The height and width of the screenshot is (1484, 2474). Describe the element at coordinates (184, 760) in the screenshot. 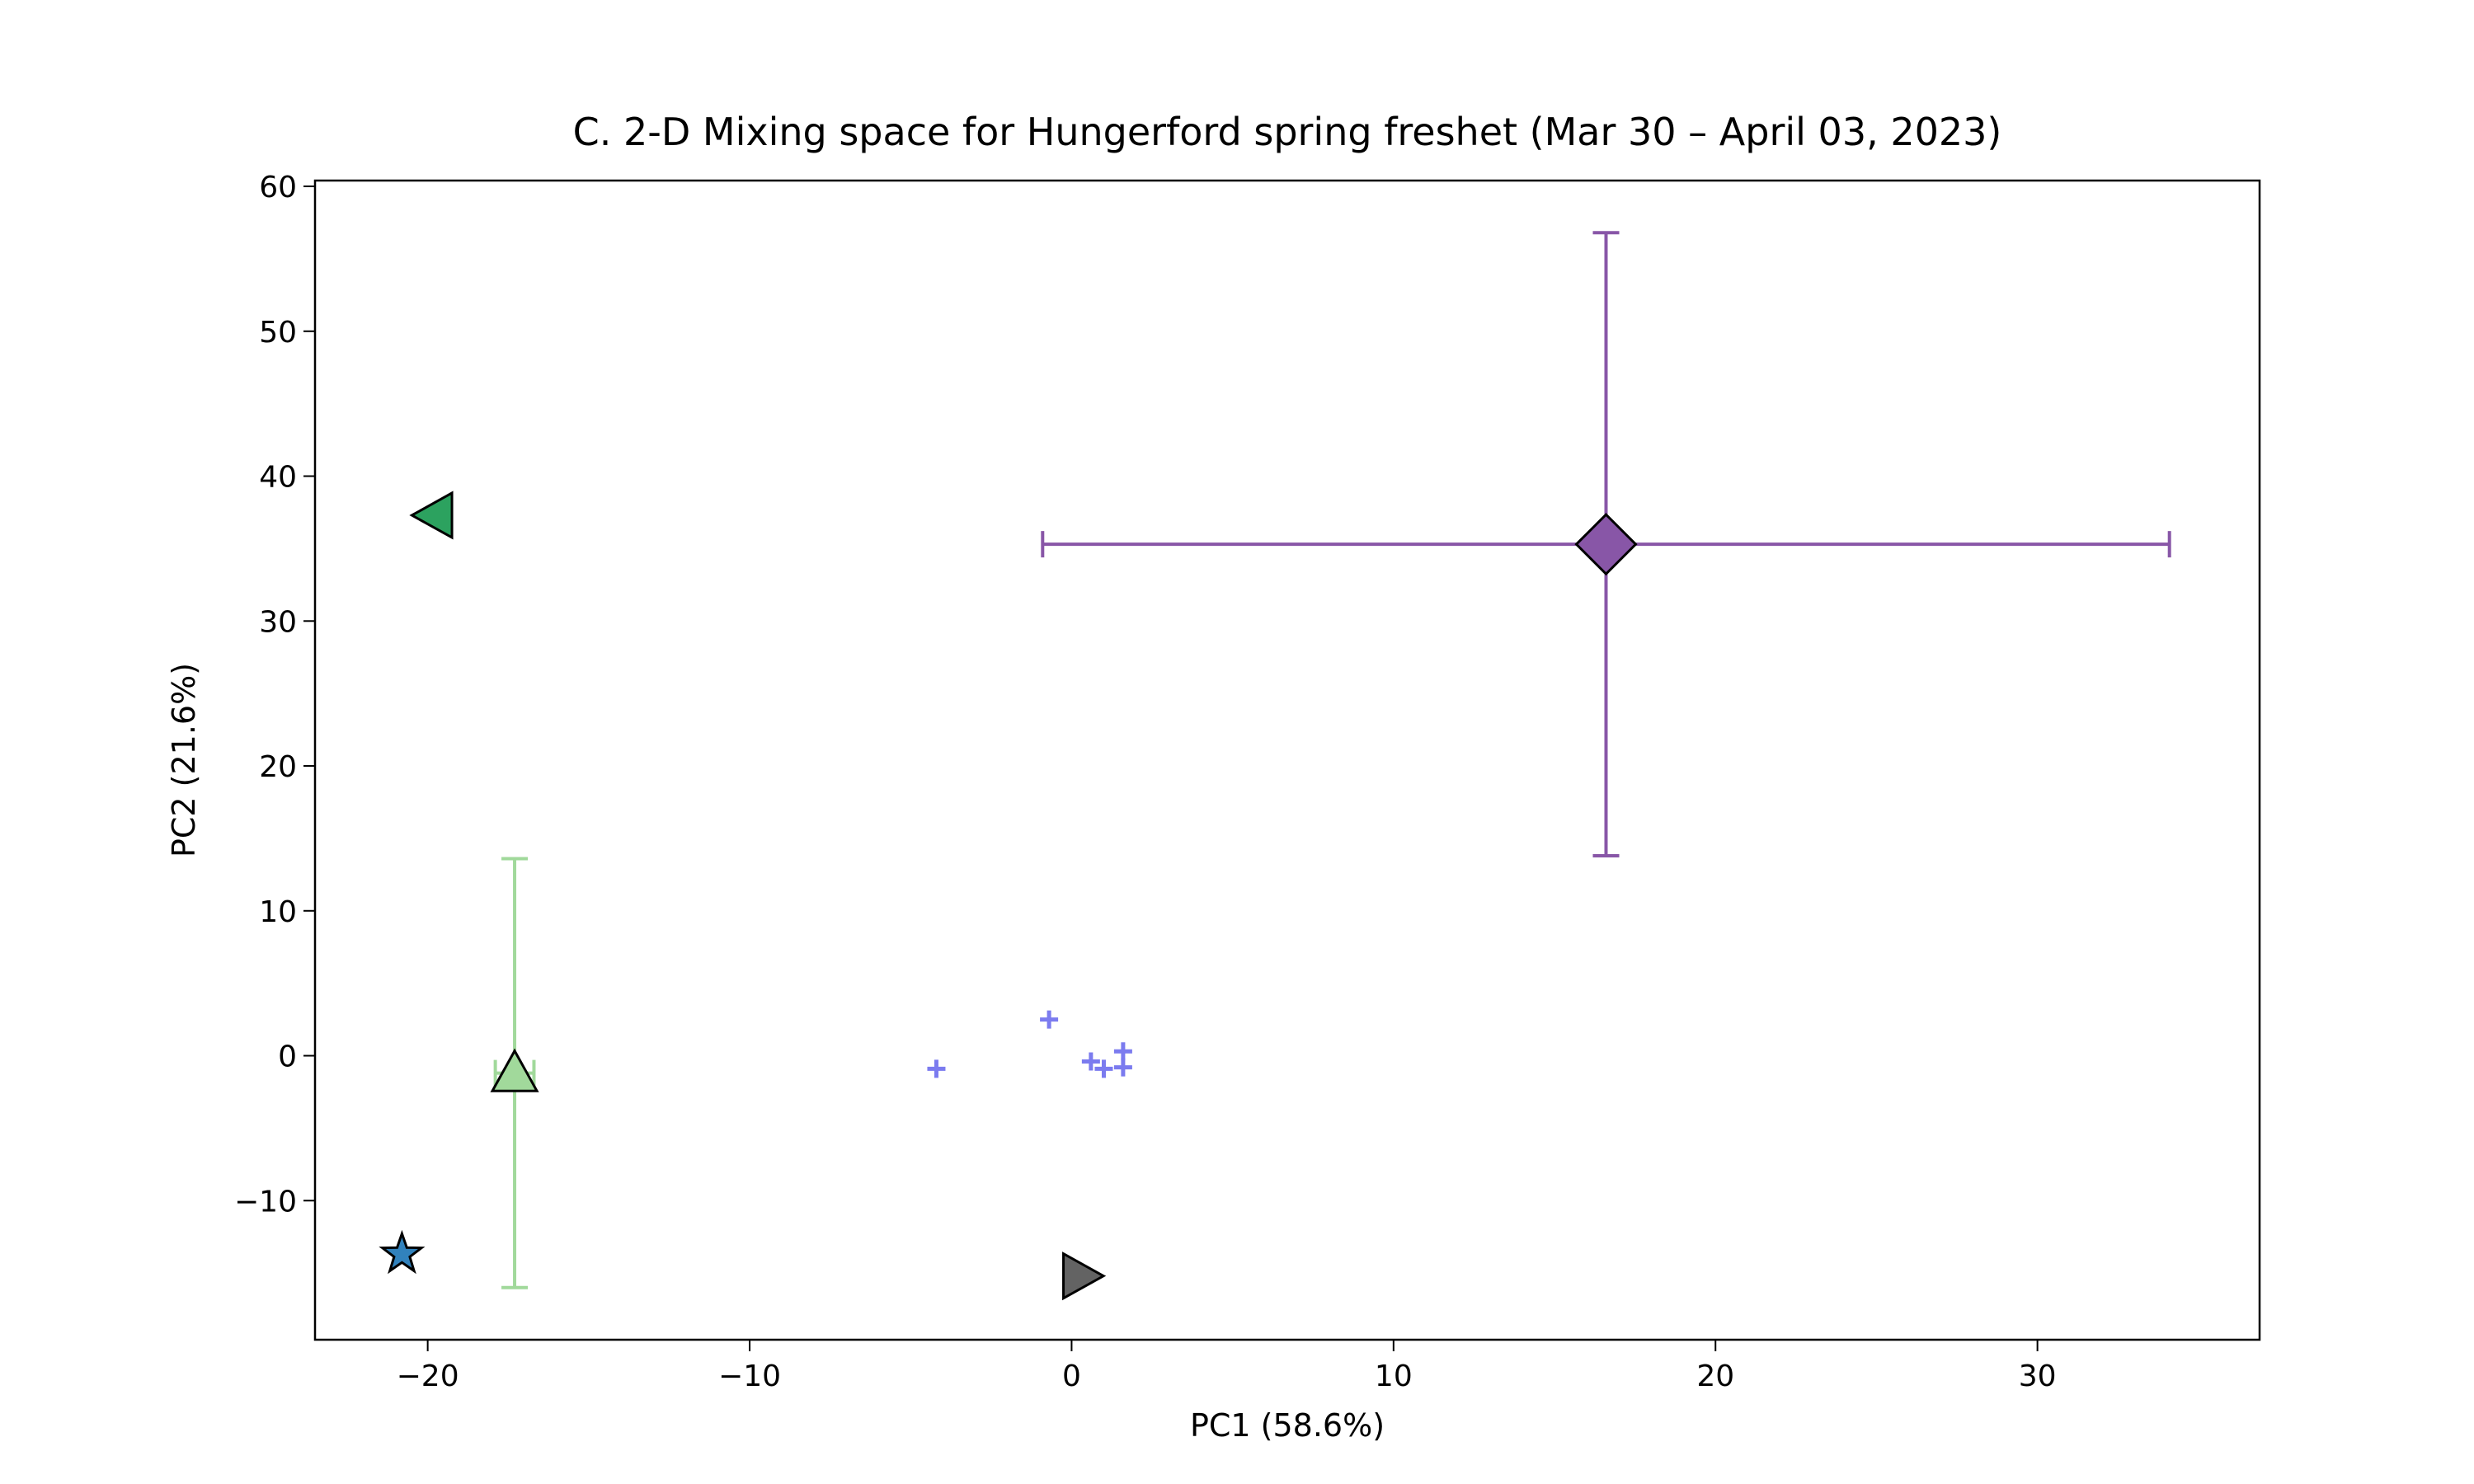

I see `y-axis-label: PC2 (21.6%)` at that location.